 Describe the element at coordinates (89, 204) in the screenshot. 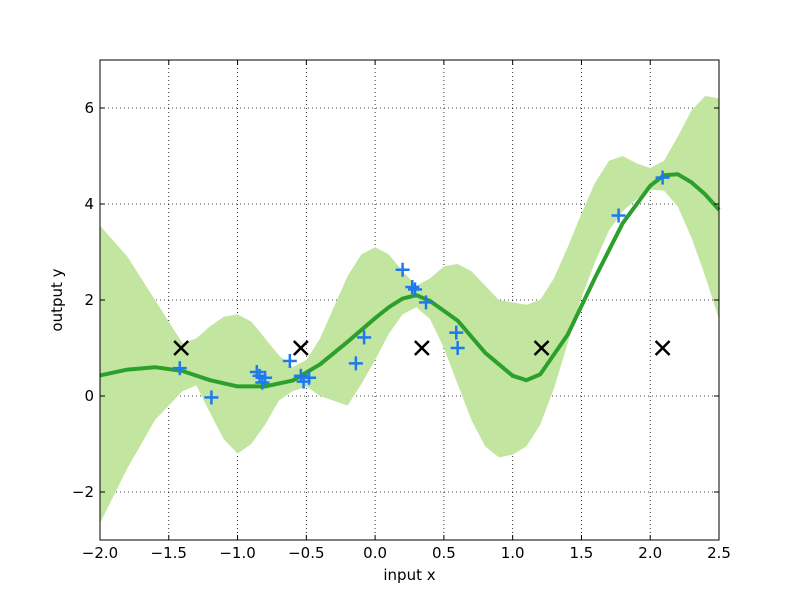

I see `y-tick-label: 4` at that location.